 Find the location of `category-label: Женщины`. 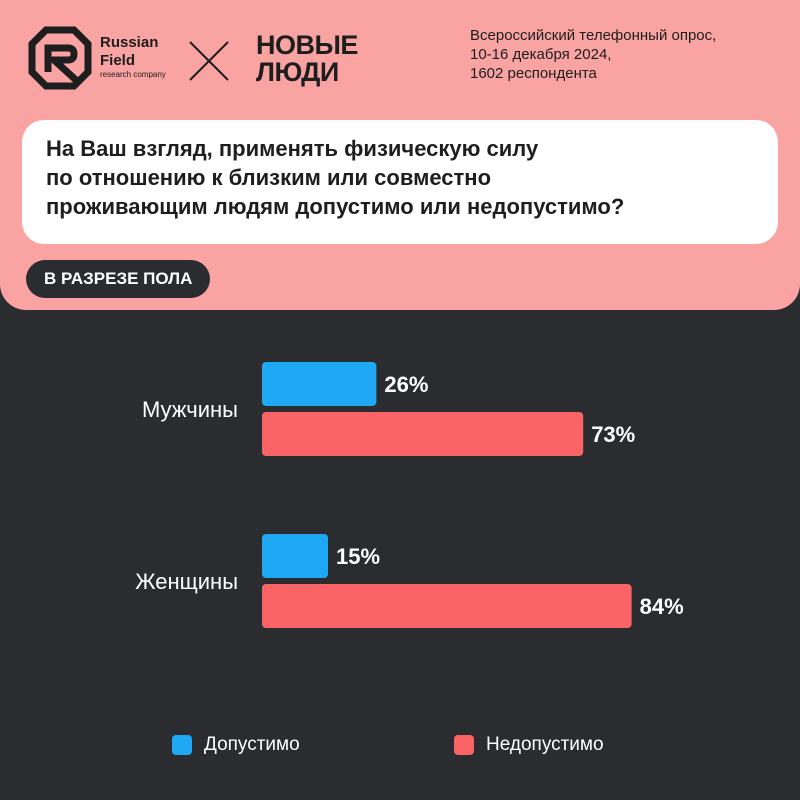

category-label: Женщины is located at coordinates (186, 581).